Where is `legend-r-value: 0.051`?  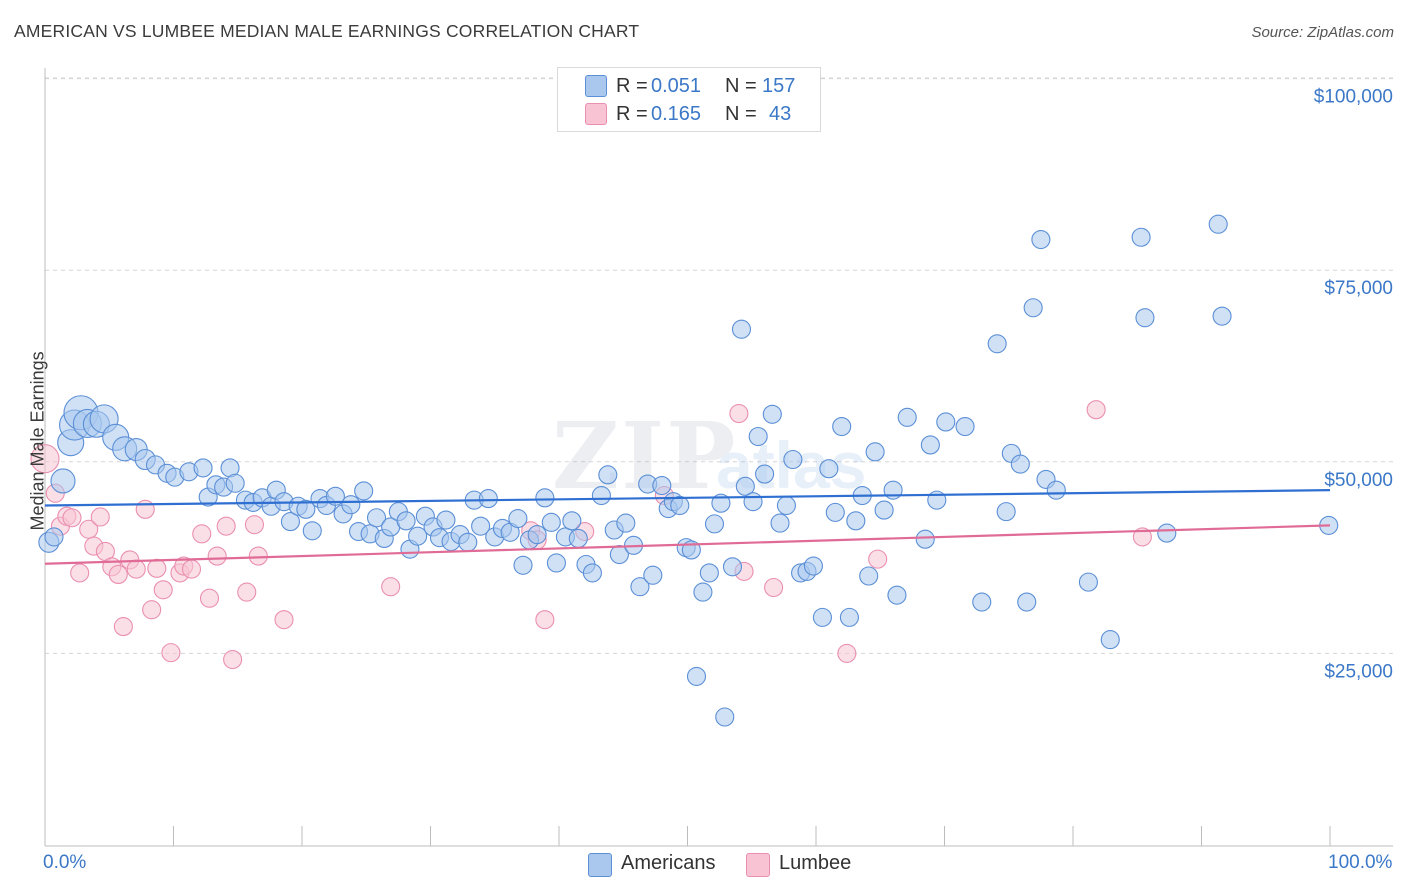
legend-r-value: 0.051 is located at coordinates (676, 85).